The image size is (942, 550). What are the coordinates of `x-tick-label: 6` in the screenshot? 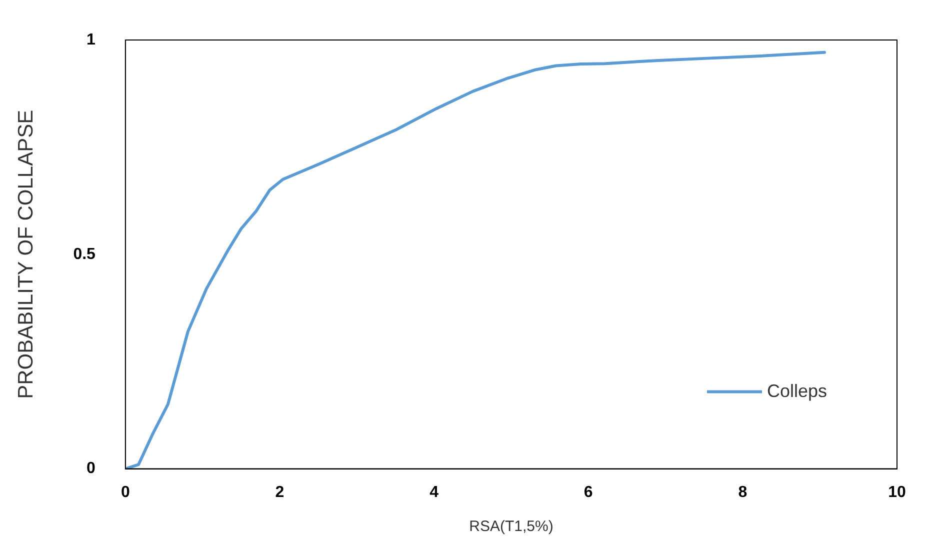 It's located at (588, 492).